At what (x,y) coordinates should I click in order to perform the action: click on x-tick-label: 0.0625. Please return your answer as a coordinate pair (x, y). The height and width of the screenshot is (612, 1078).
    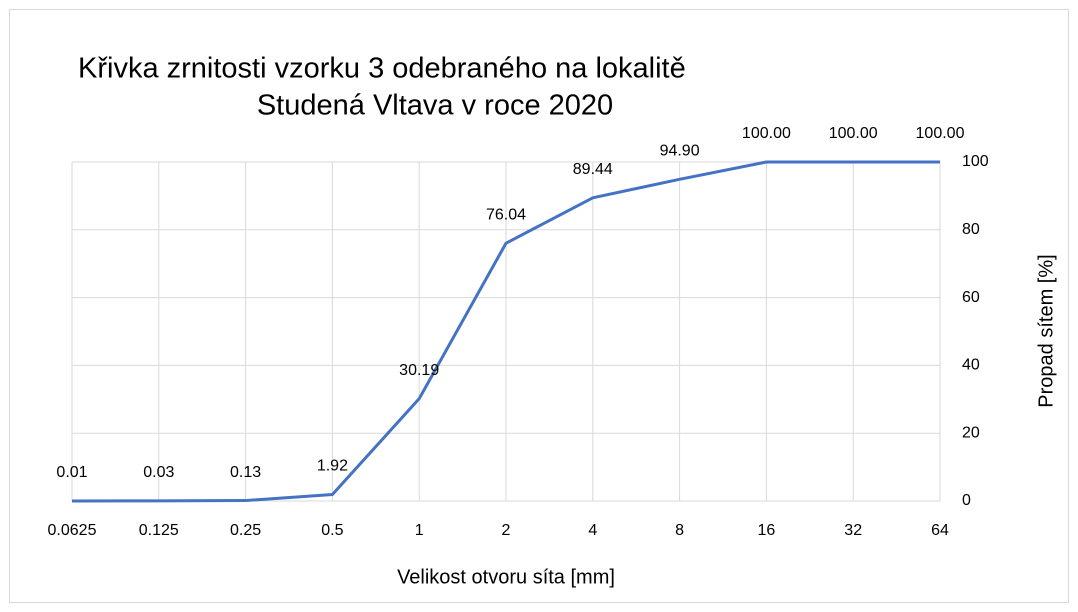
    Looking at the image, I should click on (72, 530).